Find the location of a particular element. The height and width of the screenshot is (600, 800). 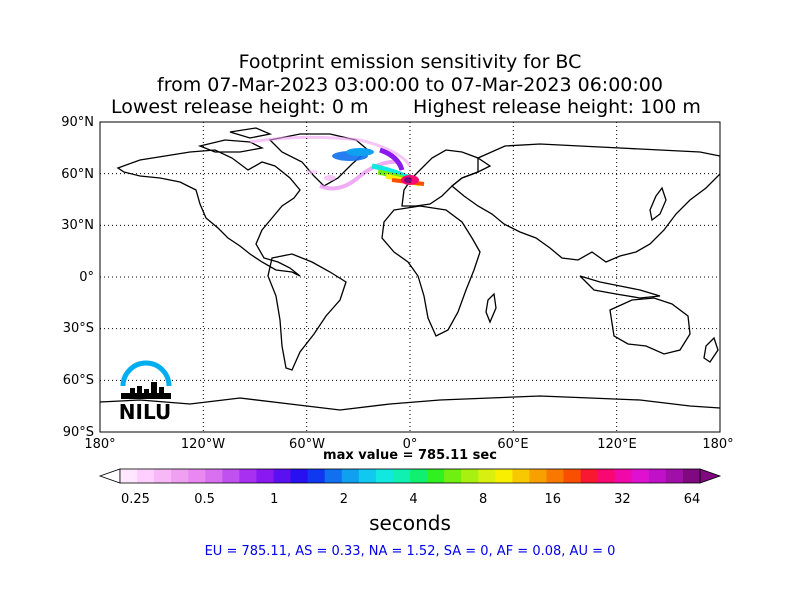

lat-label: 60°N is located at coordinates (77, 174).